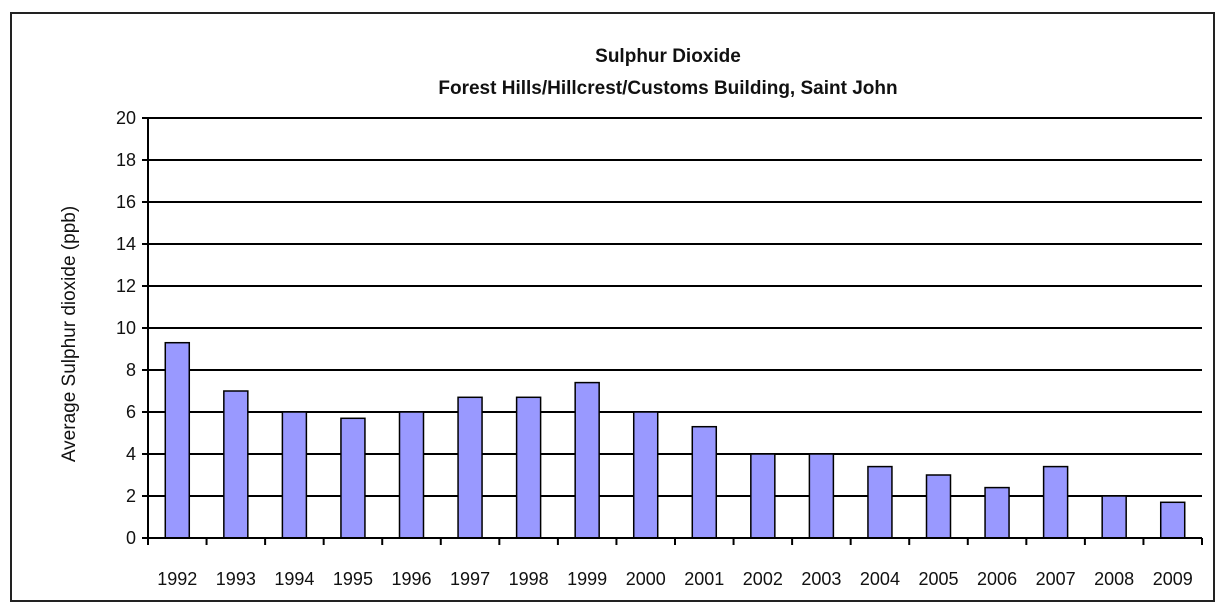  I want to click on x-tick-label: 1994, so click(294, 579).